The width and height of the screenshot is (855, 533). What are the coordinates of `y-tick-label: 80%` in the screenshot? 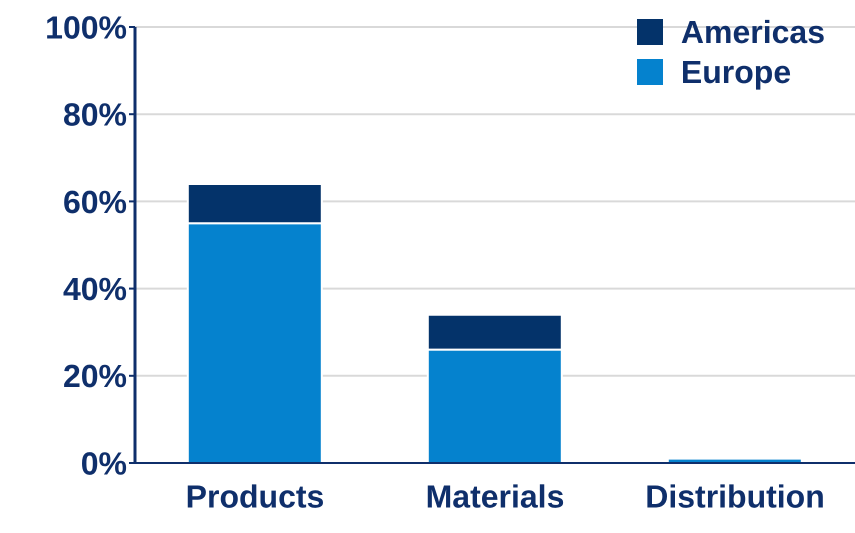 It's located at (94, 114).